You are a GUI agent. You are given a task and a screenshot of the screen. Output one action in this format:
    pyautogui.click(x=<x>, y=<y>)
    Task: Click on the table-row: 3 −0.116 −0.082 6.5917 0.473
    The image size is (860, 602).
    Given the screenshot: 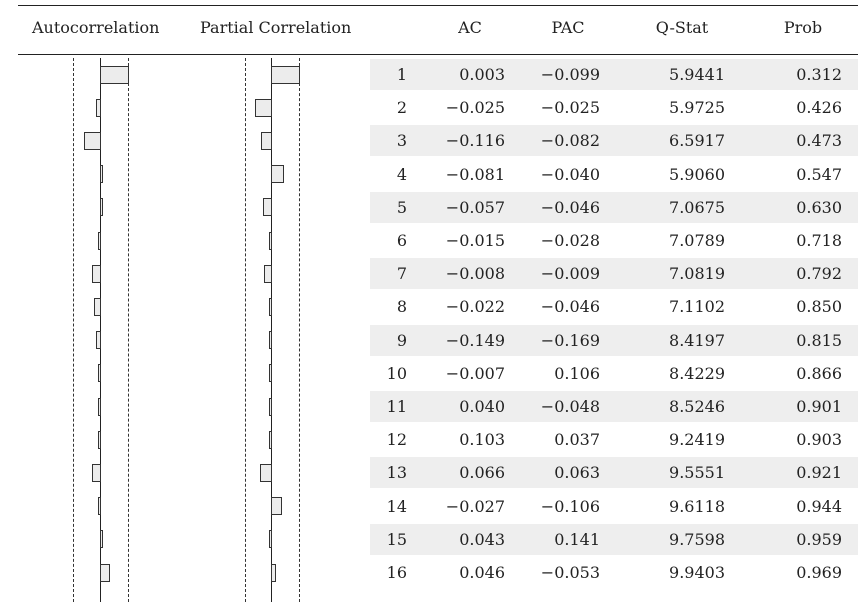 What is the action you would take?
    pyautogui.click(x=430, y=140)
    